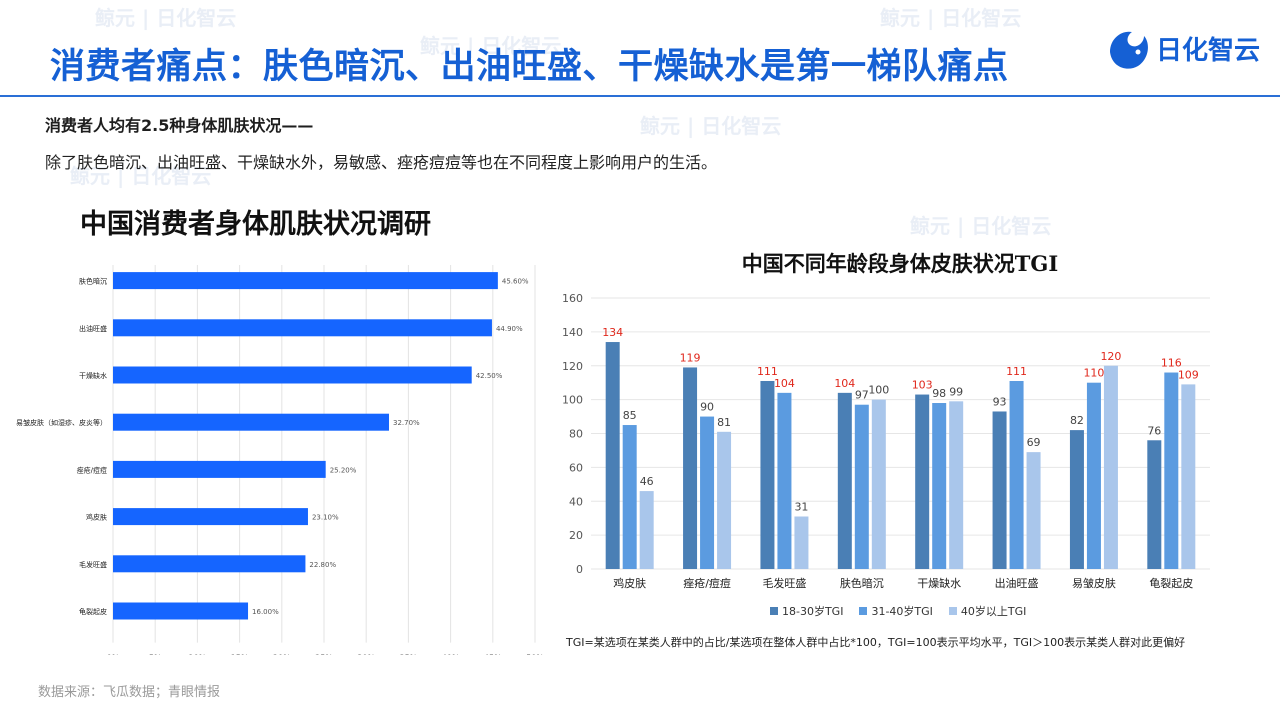  What do you see at coordinates (902, 611) in the screenshot?
I see `legend-label: 31-40岁TGI` at bounding box center [902, 611].